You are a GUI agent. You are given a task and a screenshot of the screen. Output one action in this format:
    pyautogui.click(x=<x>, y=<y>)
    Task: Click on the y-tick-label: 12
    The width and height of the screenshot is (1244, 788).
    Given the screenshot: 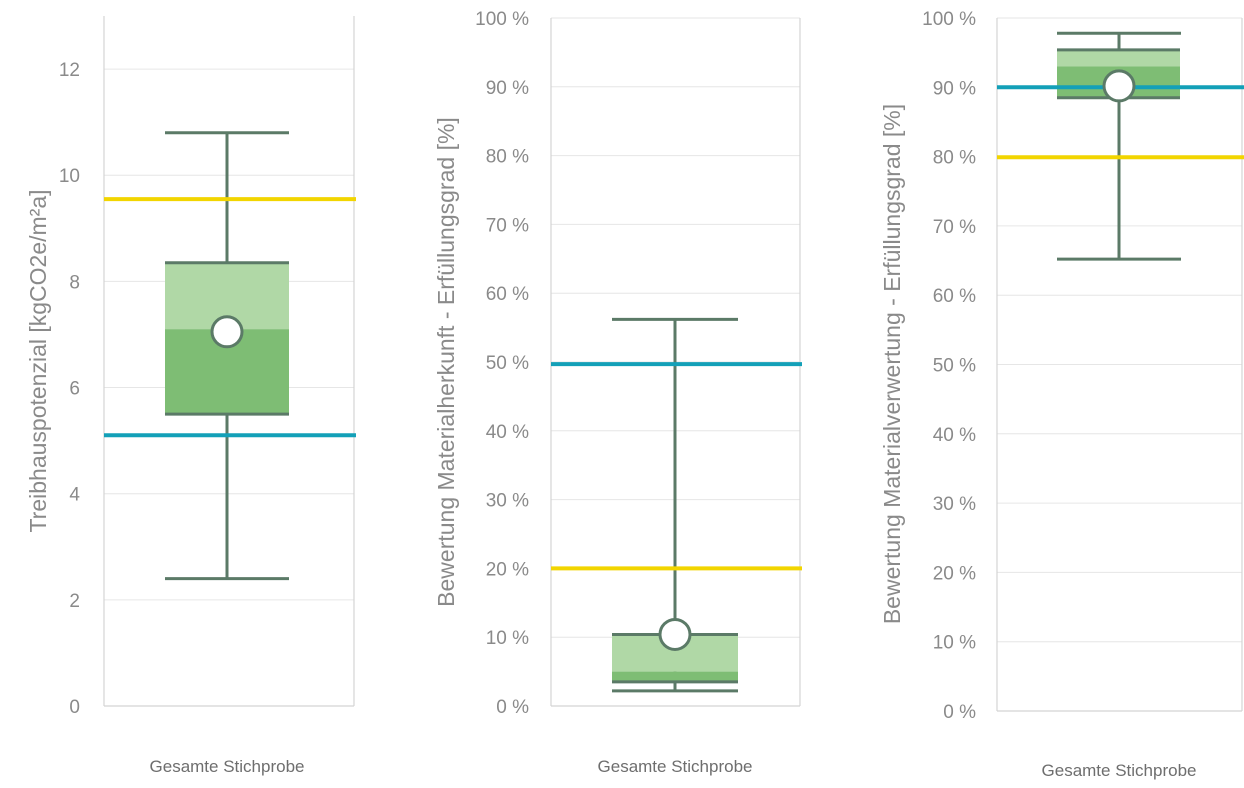 What is the action you would take?
    pyautogui.click(x=69, y=70)
    